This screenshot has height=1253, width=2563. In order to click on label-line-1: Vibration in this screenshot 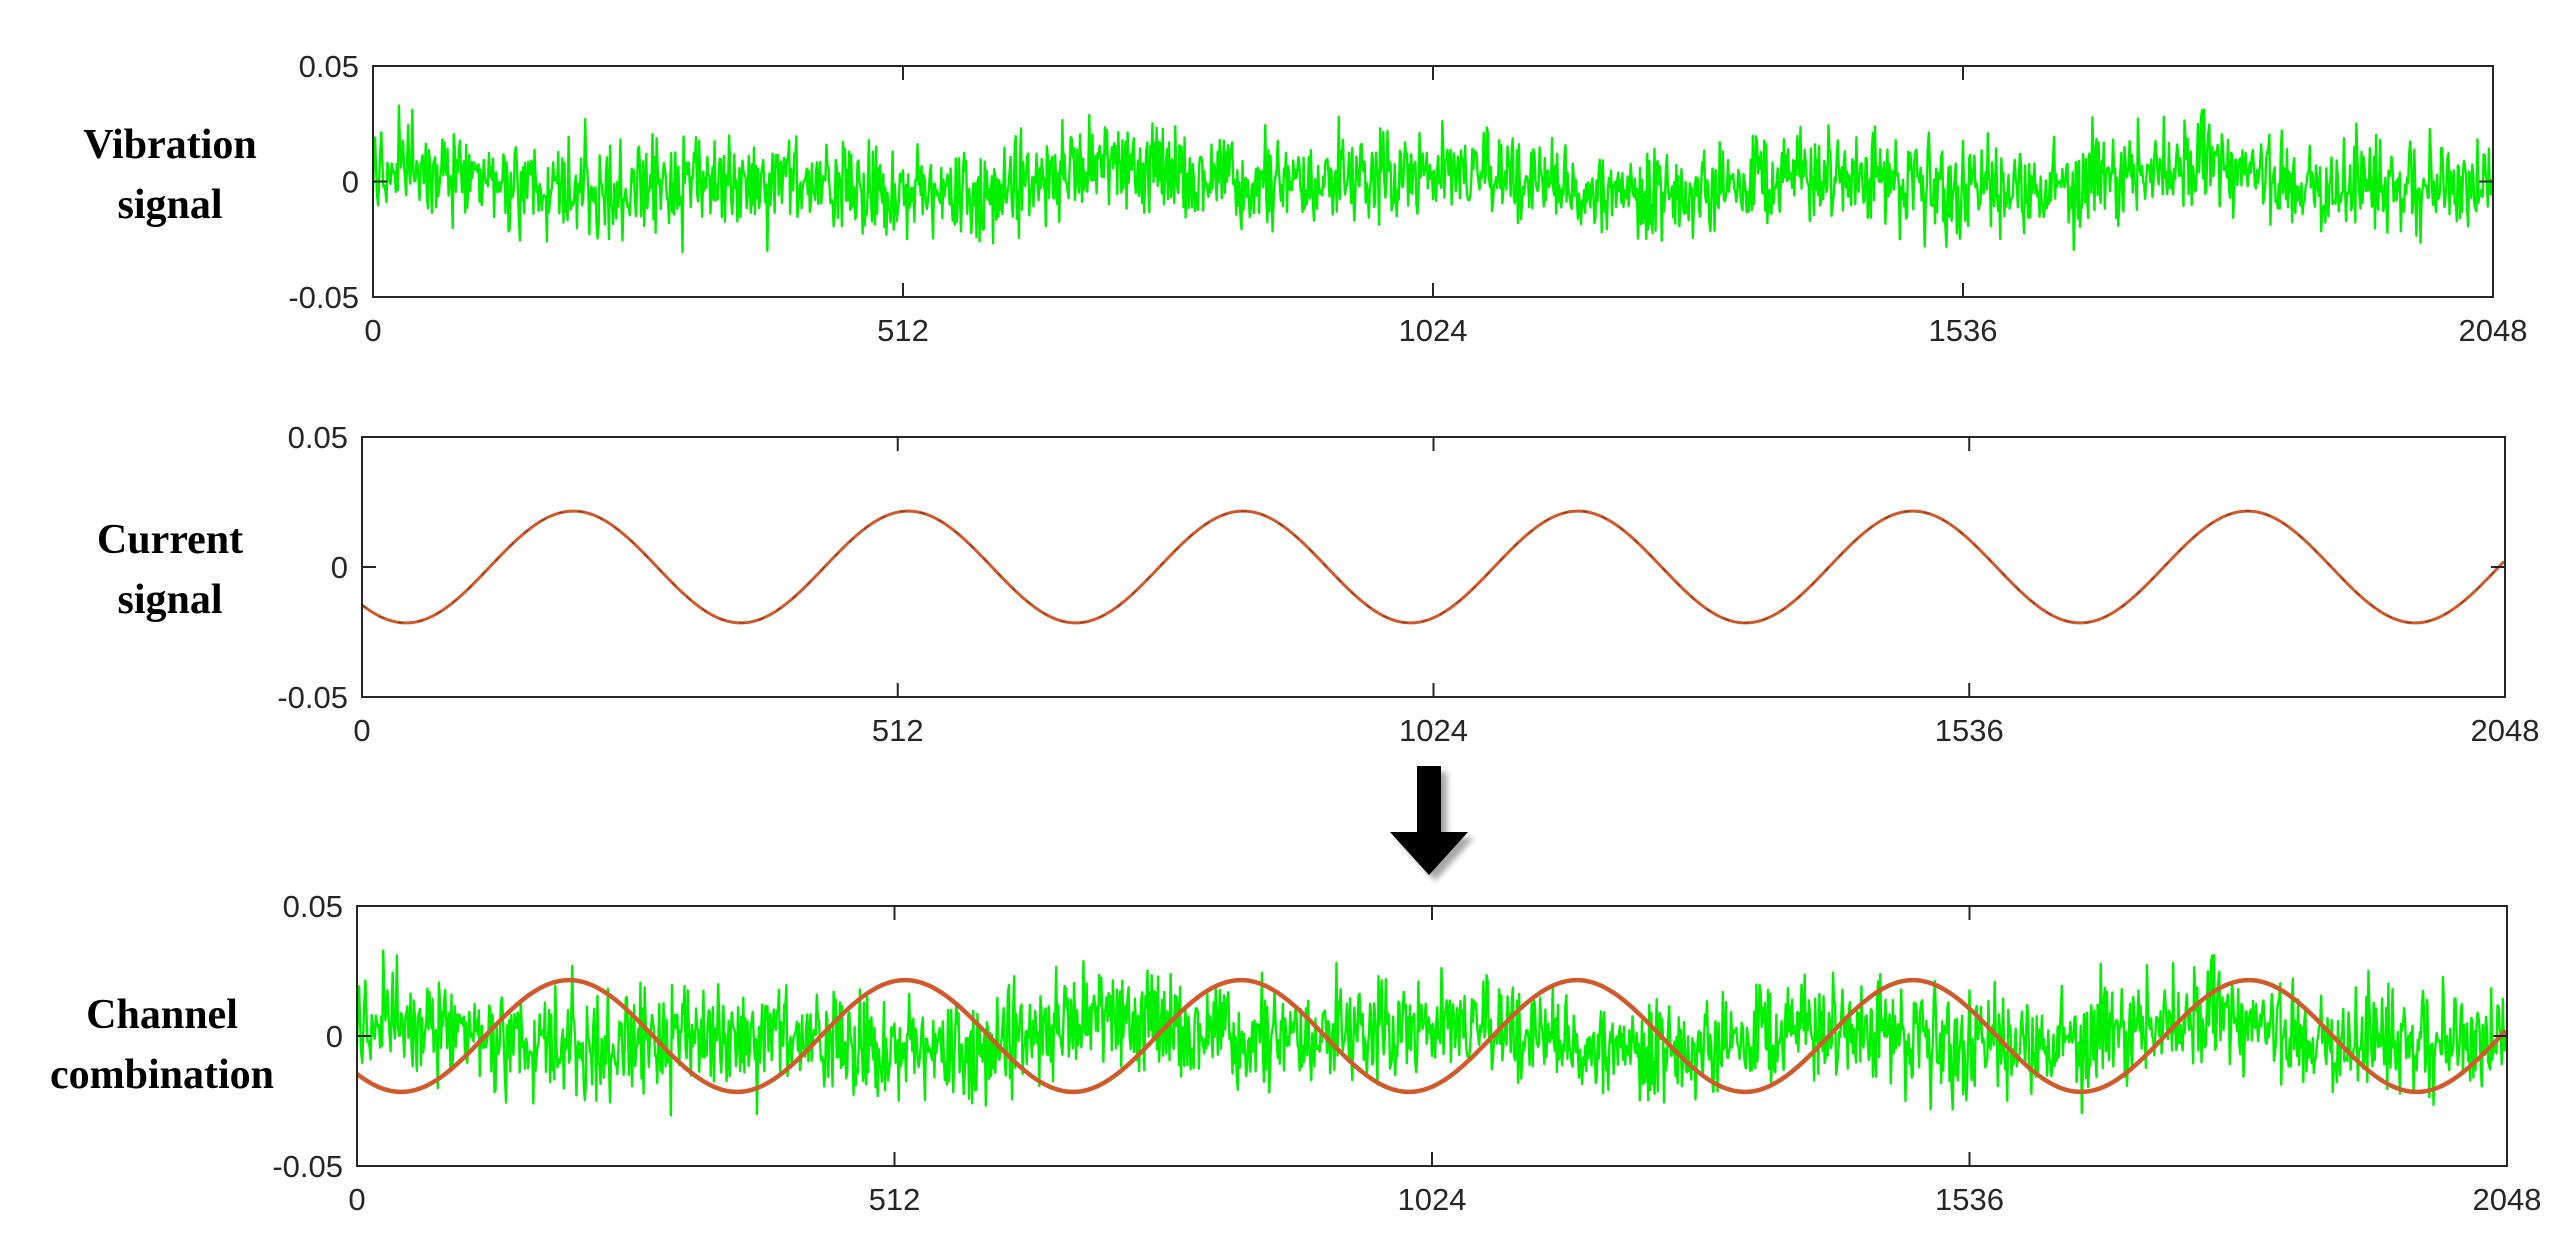, I will do `click(170, 145)`.